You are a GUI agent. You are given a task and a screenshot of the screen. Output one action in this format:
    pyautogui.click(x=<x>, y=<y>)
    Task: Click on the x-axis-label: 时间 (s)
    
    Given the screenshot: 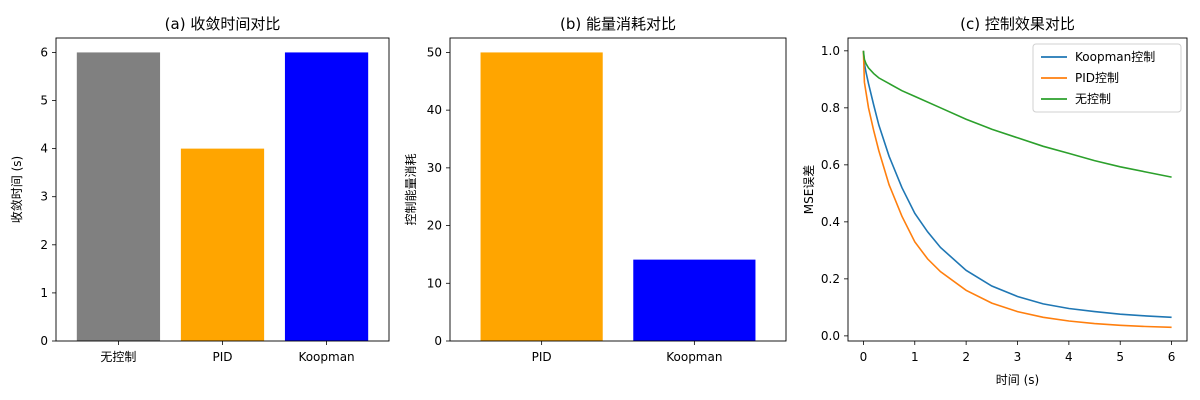 What is the action you would take?
    pyautogui.click(x=1017, y=380)
    